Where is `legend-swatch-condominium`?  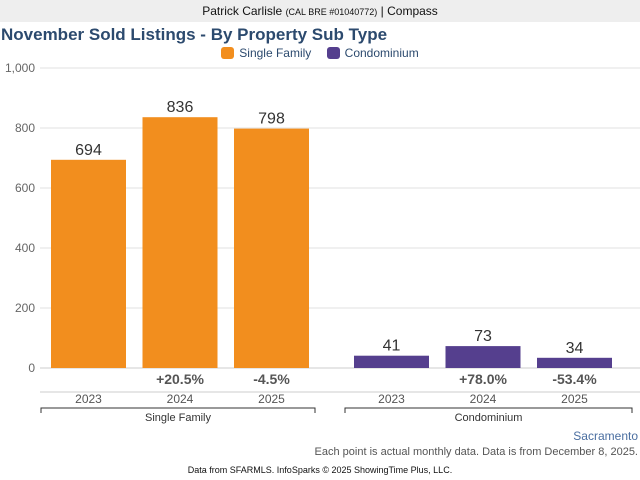
legend-swatch-condominium is located at coordinates (333, 53).